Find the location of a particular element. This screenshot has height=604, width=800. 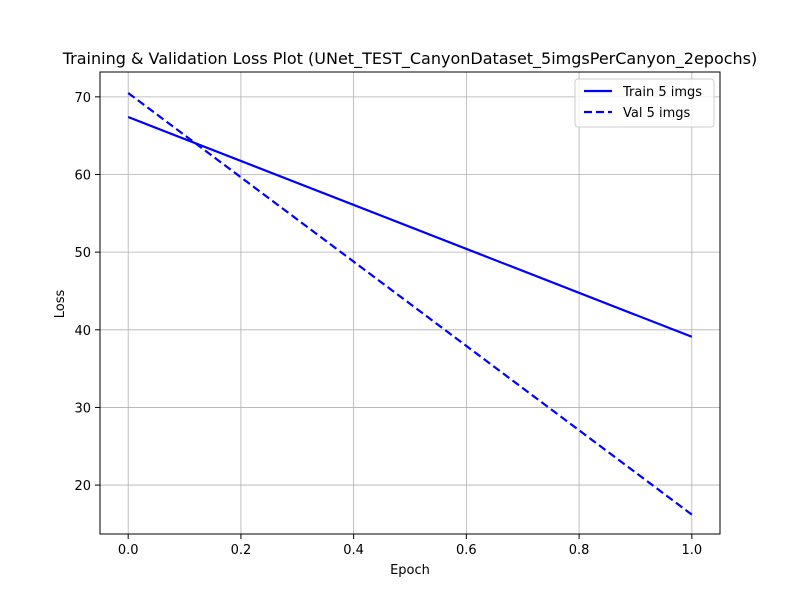

x-axis-ticks: 0.0 0.2 0.4 0.6 0.8 1.0 is located at coordinates (410, 546).